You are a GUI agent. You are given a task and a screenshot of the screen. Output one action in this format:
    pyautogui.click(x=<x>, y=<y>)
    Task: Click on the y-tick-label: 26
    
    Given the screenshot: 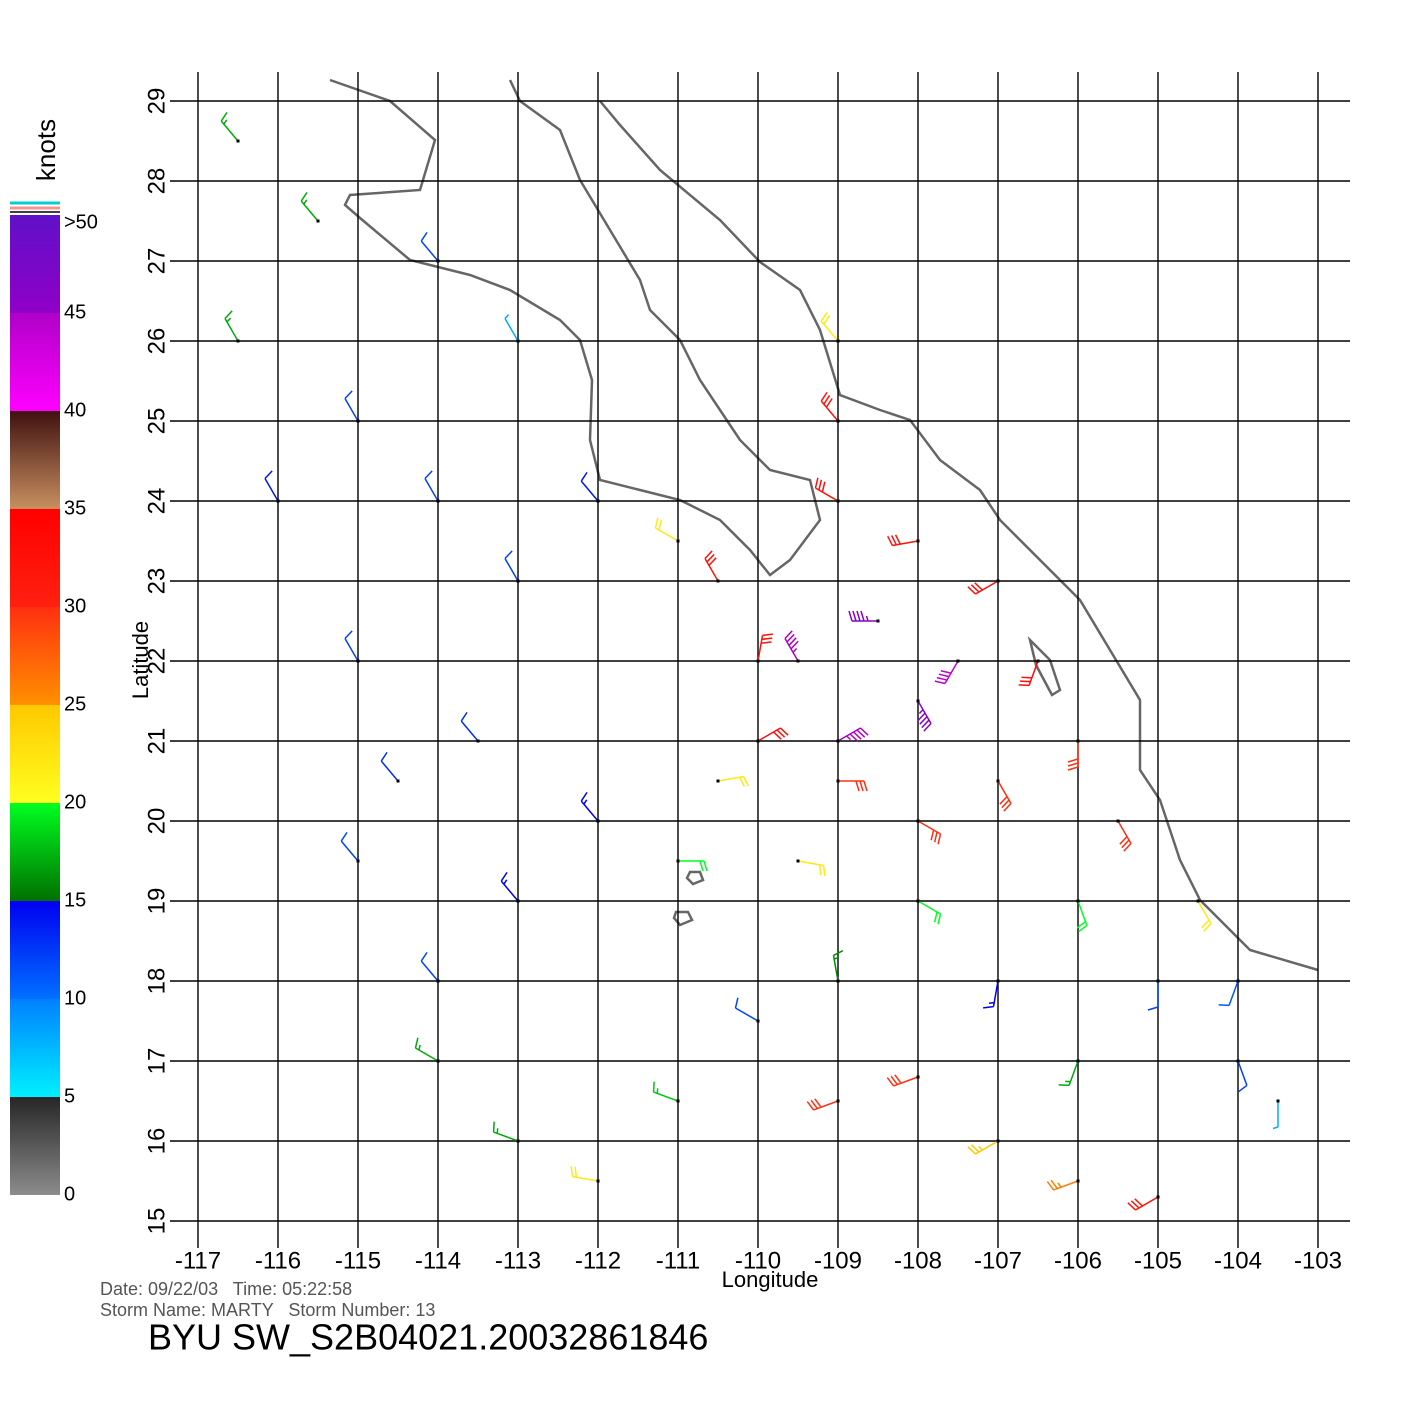 What is the action you would take?
    pyautogui.click(x=156, y=341)
    